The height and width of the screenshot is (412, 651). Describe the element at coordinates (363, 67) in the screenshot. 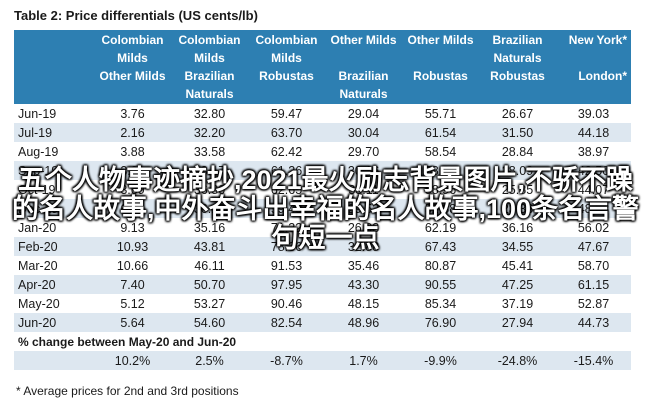

I see `header-cell: Other Milds Brazilian Naturals` at that location.